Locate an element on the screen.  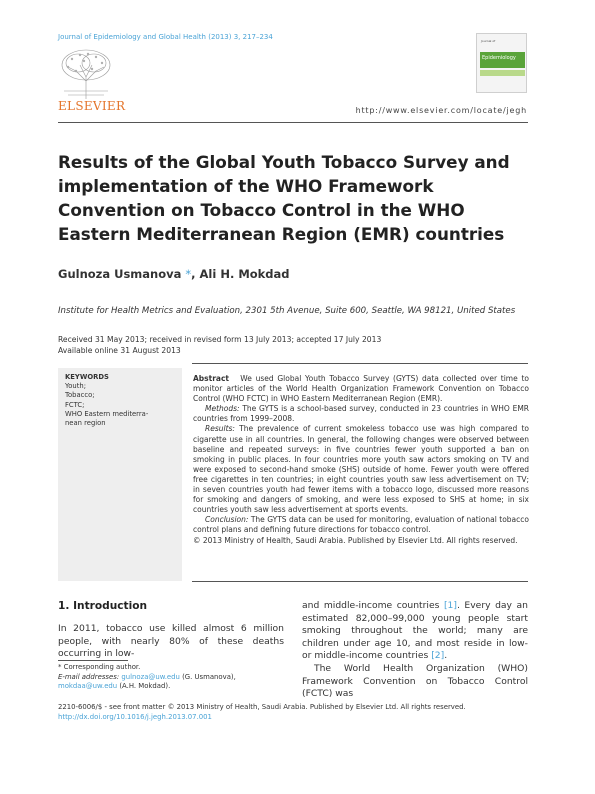
keyword-item: FCTC; is located at coordinates (75, 404).